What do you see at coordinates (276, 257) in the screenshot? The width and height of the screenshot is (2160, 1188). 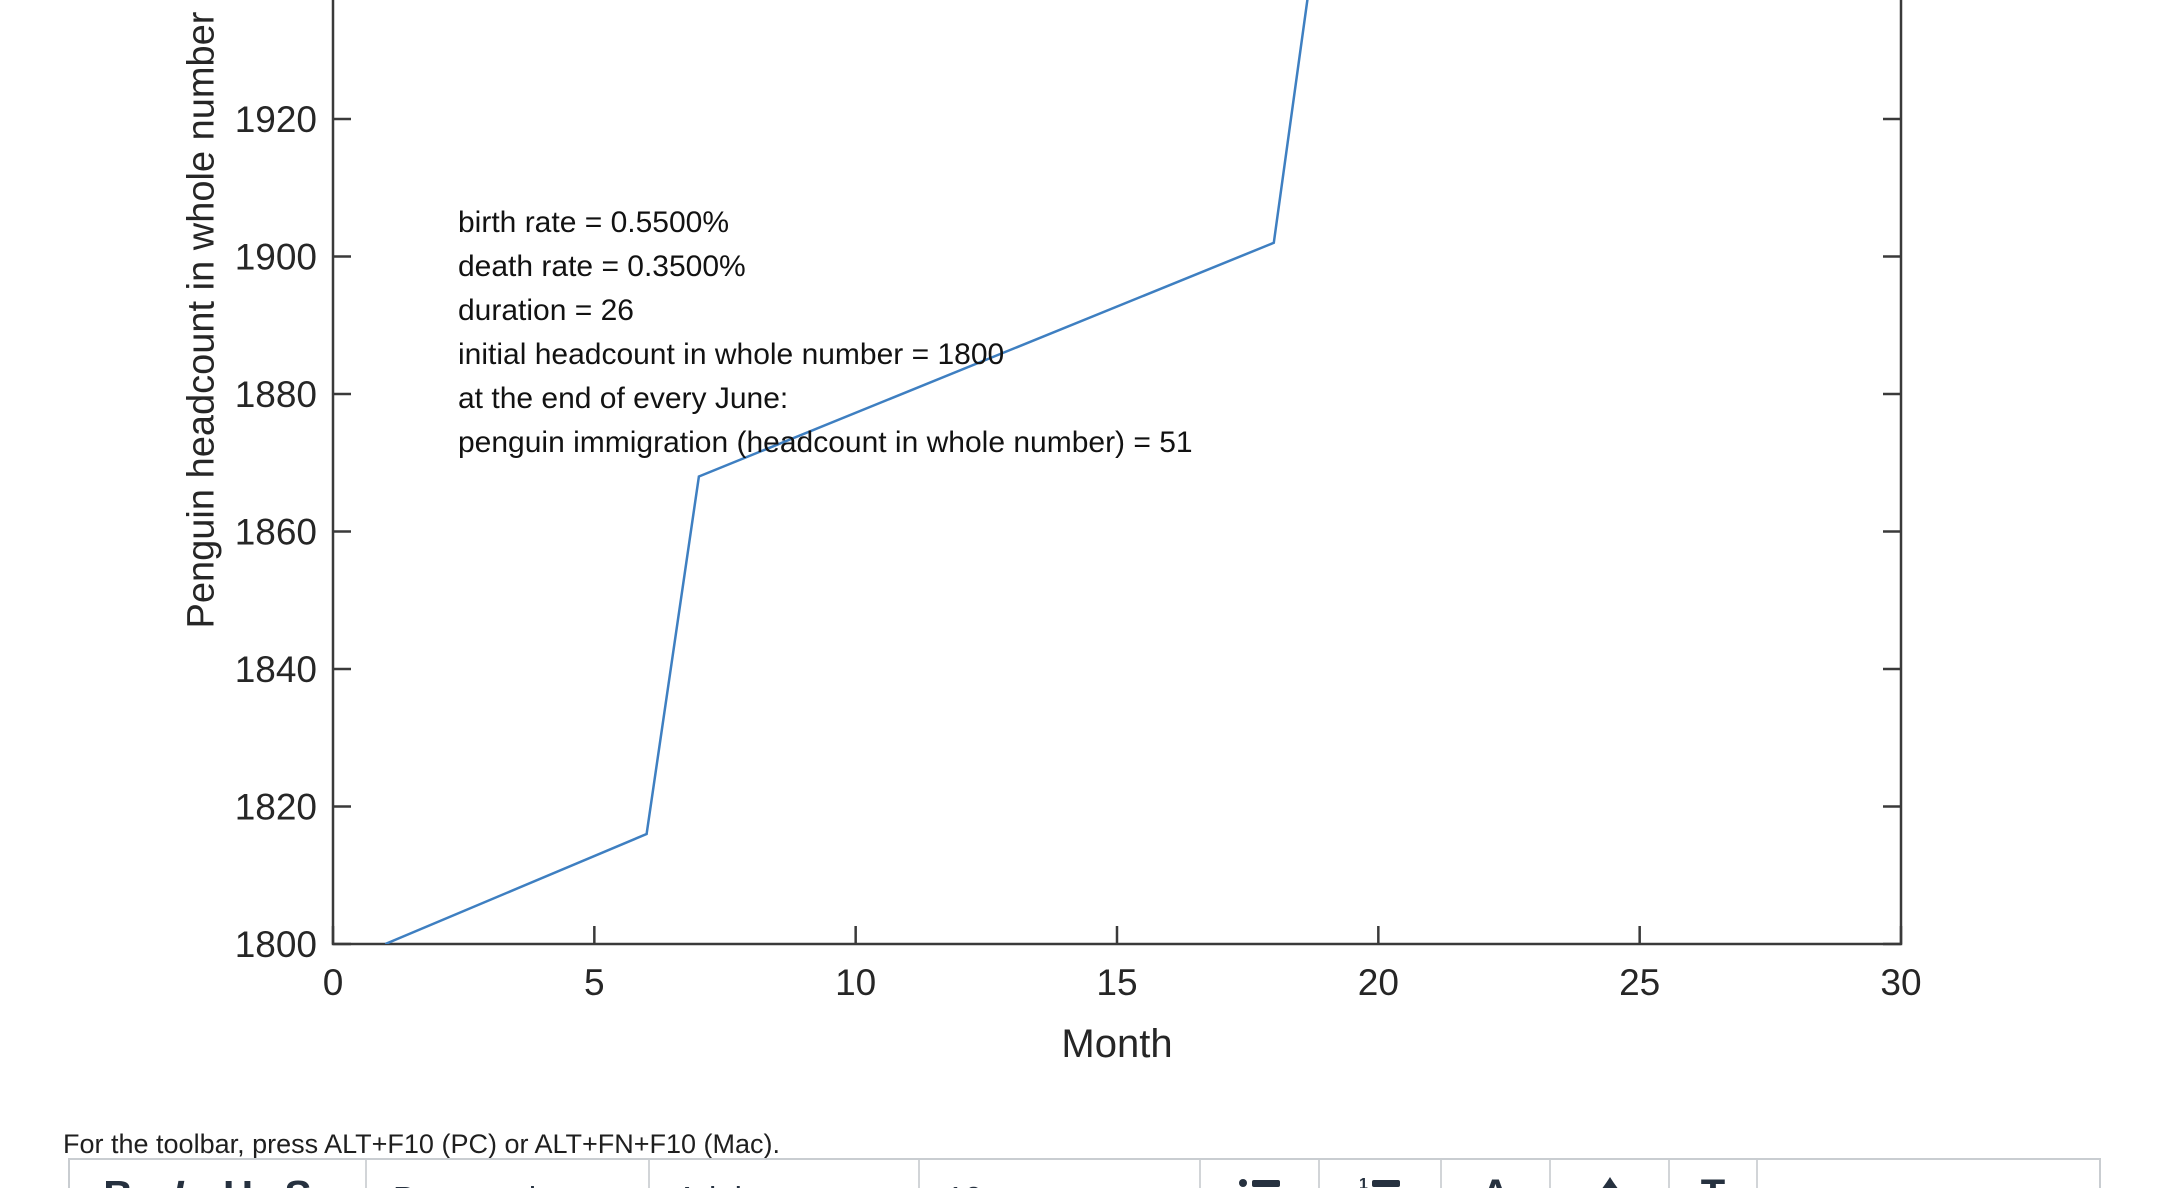 I see `y-tick-label: 1900` at bounding box center [276, 257].